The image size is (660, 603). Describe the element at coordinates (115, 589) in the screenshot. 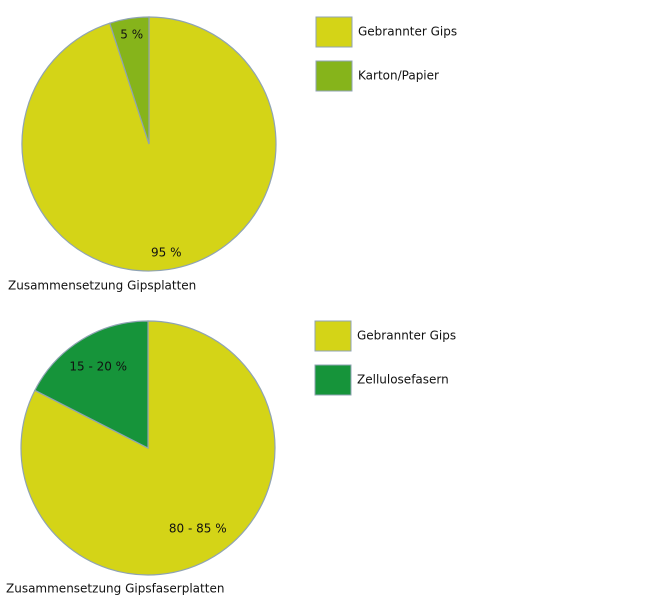

I see `chart-title: Zusammensetzung Gipsfaserplatten` at that location.